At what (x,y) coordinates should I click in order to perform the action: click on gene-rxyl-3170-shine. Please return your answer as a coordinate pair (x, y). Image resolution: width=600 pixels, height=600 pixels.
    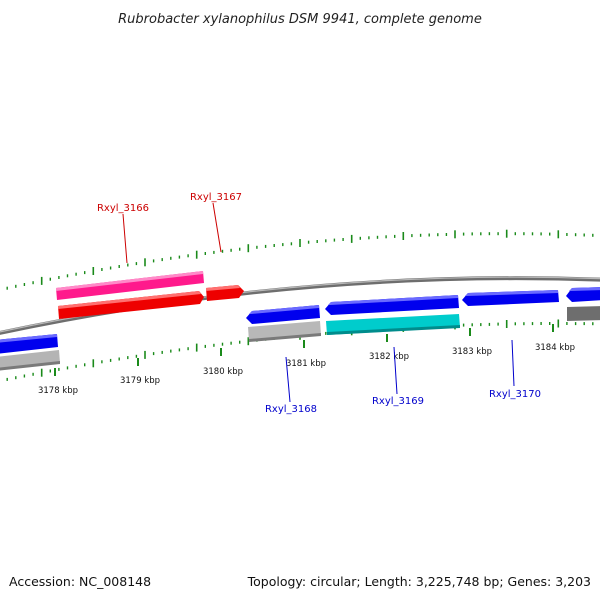
    Looking at the image, I should click on (511, 293).